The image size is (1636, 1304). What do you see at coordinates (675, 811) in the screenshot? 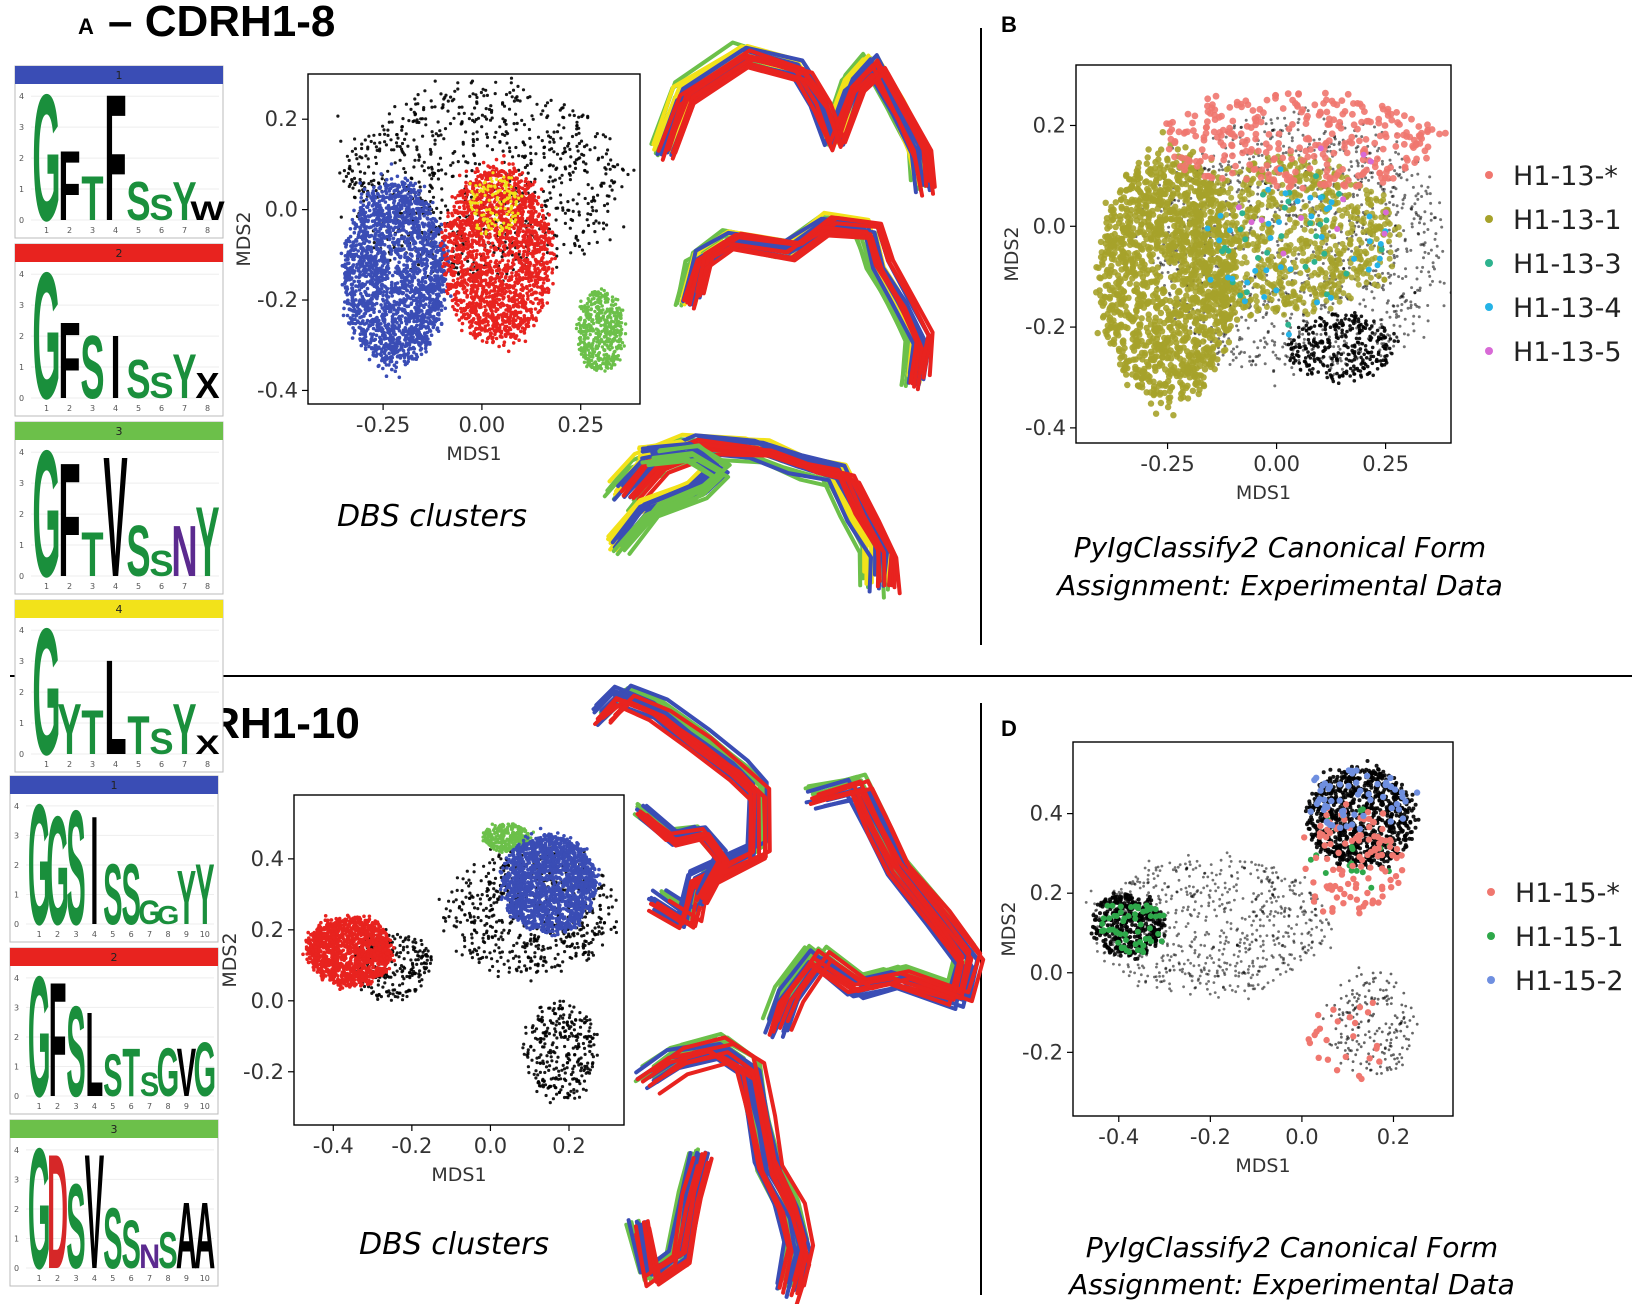
I see `structure-trace` at bounding box center [675, 811].